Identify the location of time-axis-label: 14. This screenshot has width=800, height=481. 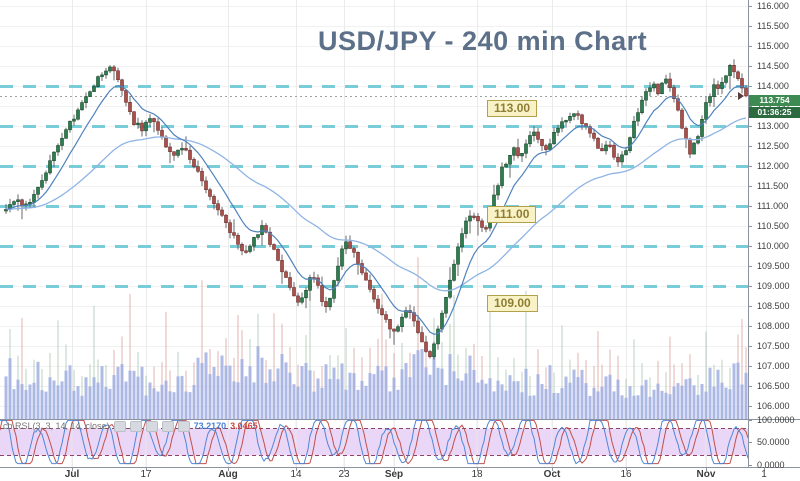
(296, 474).